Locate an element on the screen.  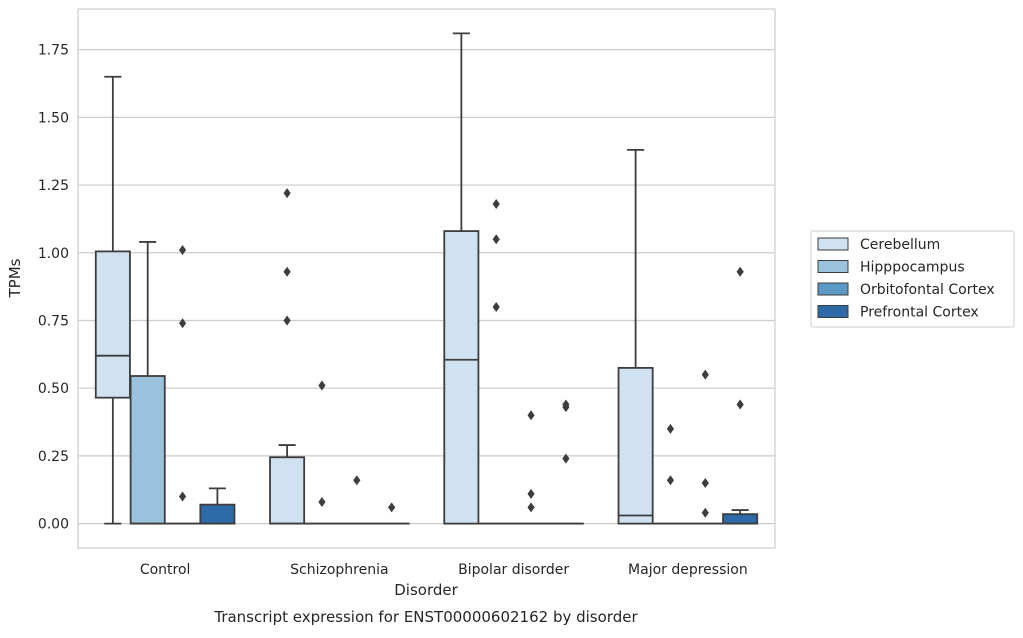
y-axis-ticks: 0.00 0.25 0.50 0.75 1.00 1.25 1.50 1.75 is located at coordinates (53, 288).